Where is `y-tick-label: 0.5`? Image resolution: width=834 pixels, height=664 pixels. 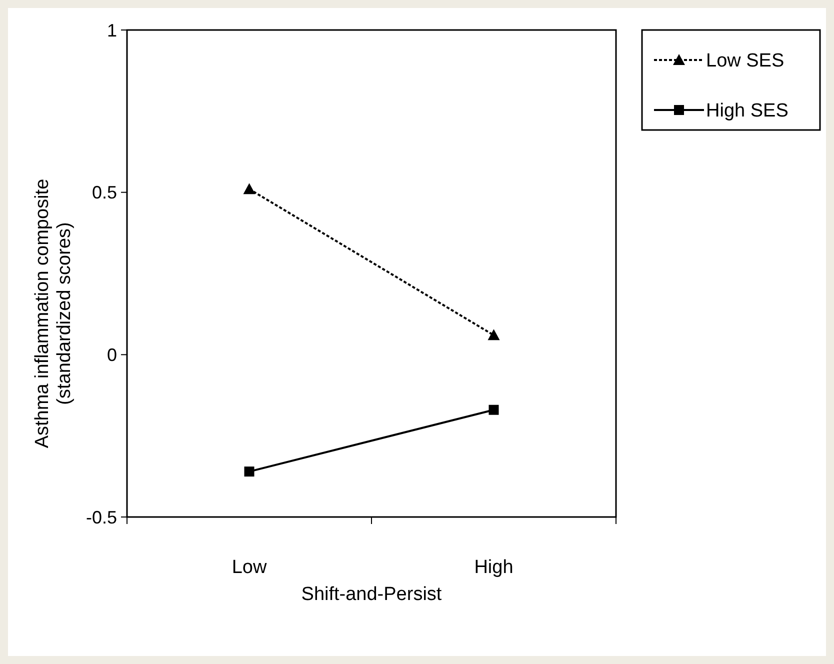 y-tick-label: 0.5 is located at coordinates (104, 192).